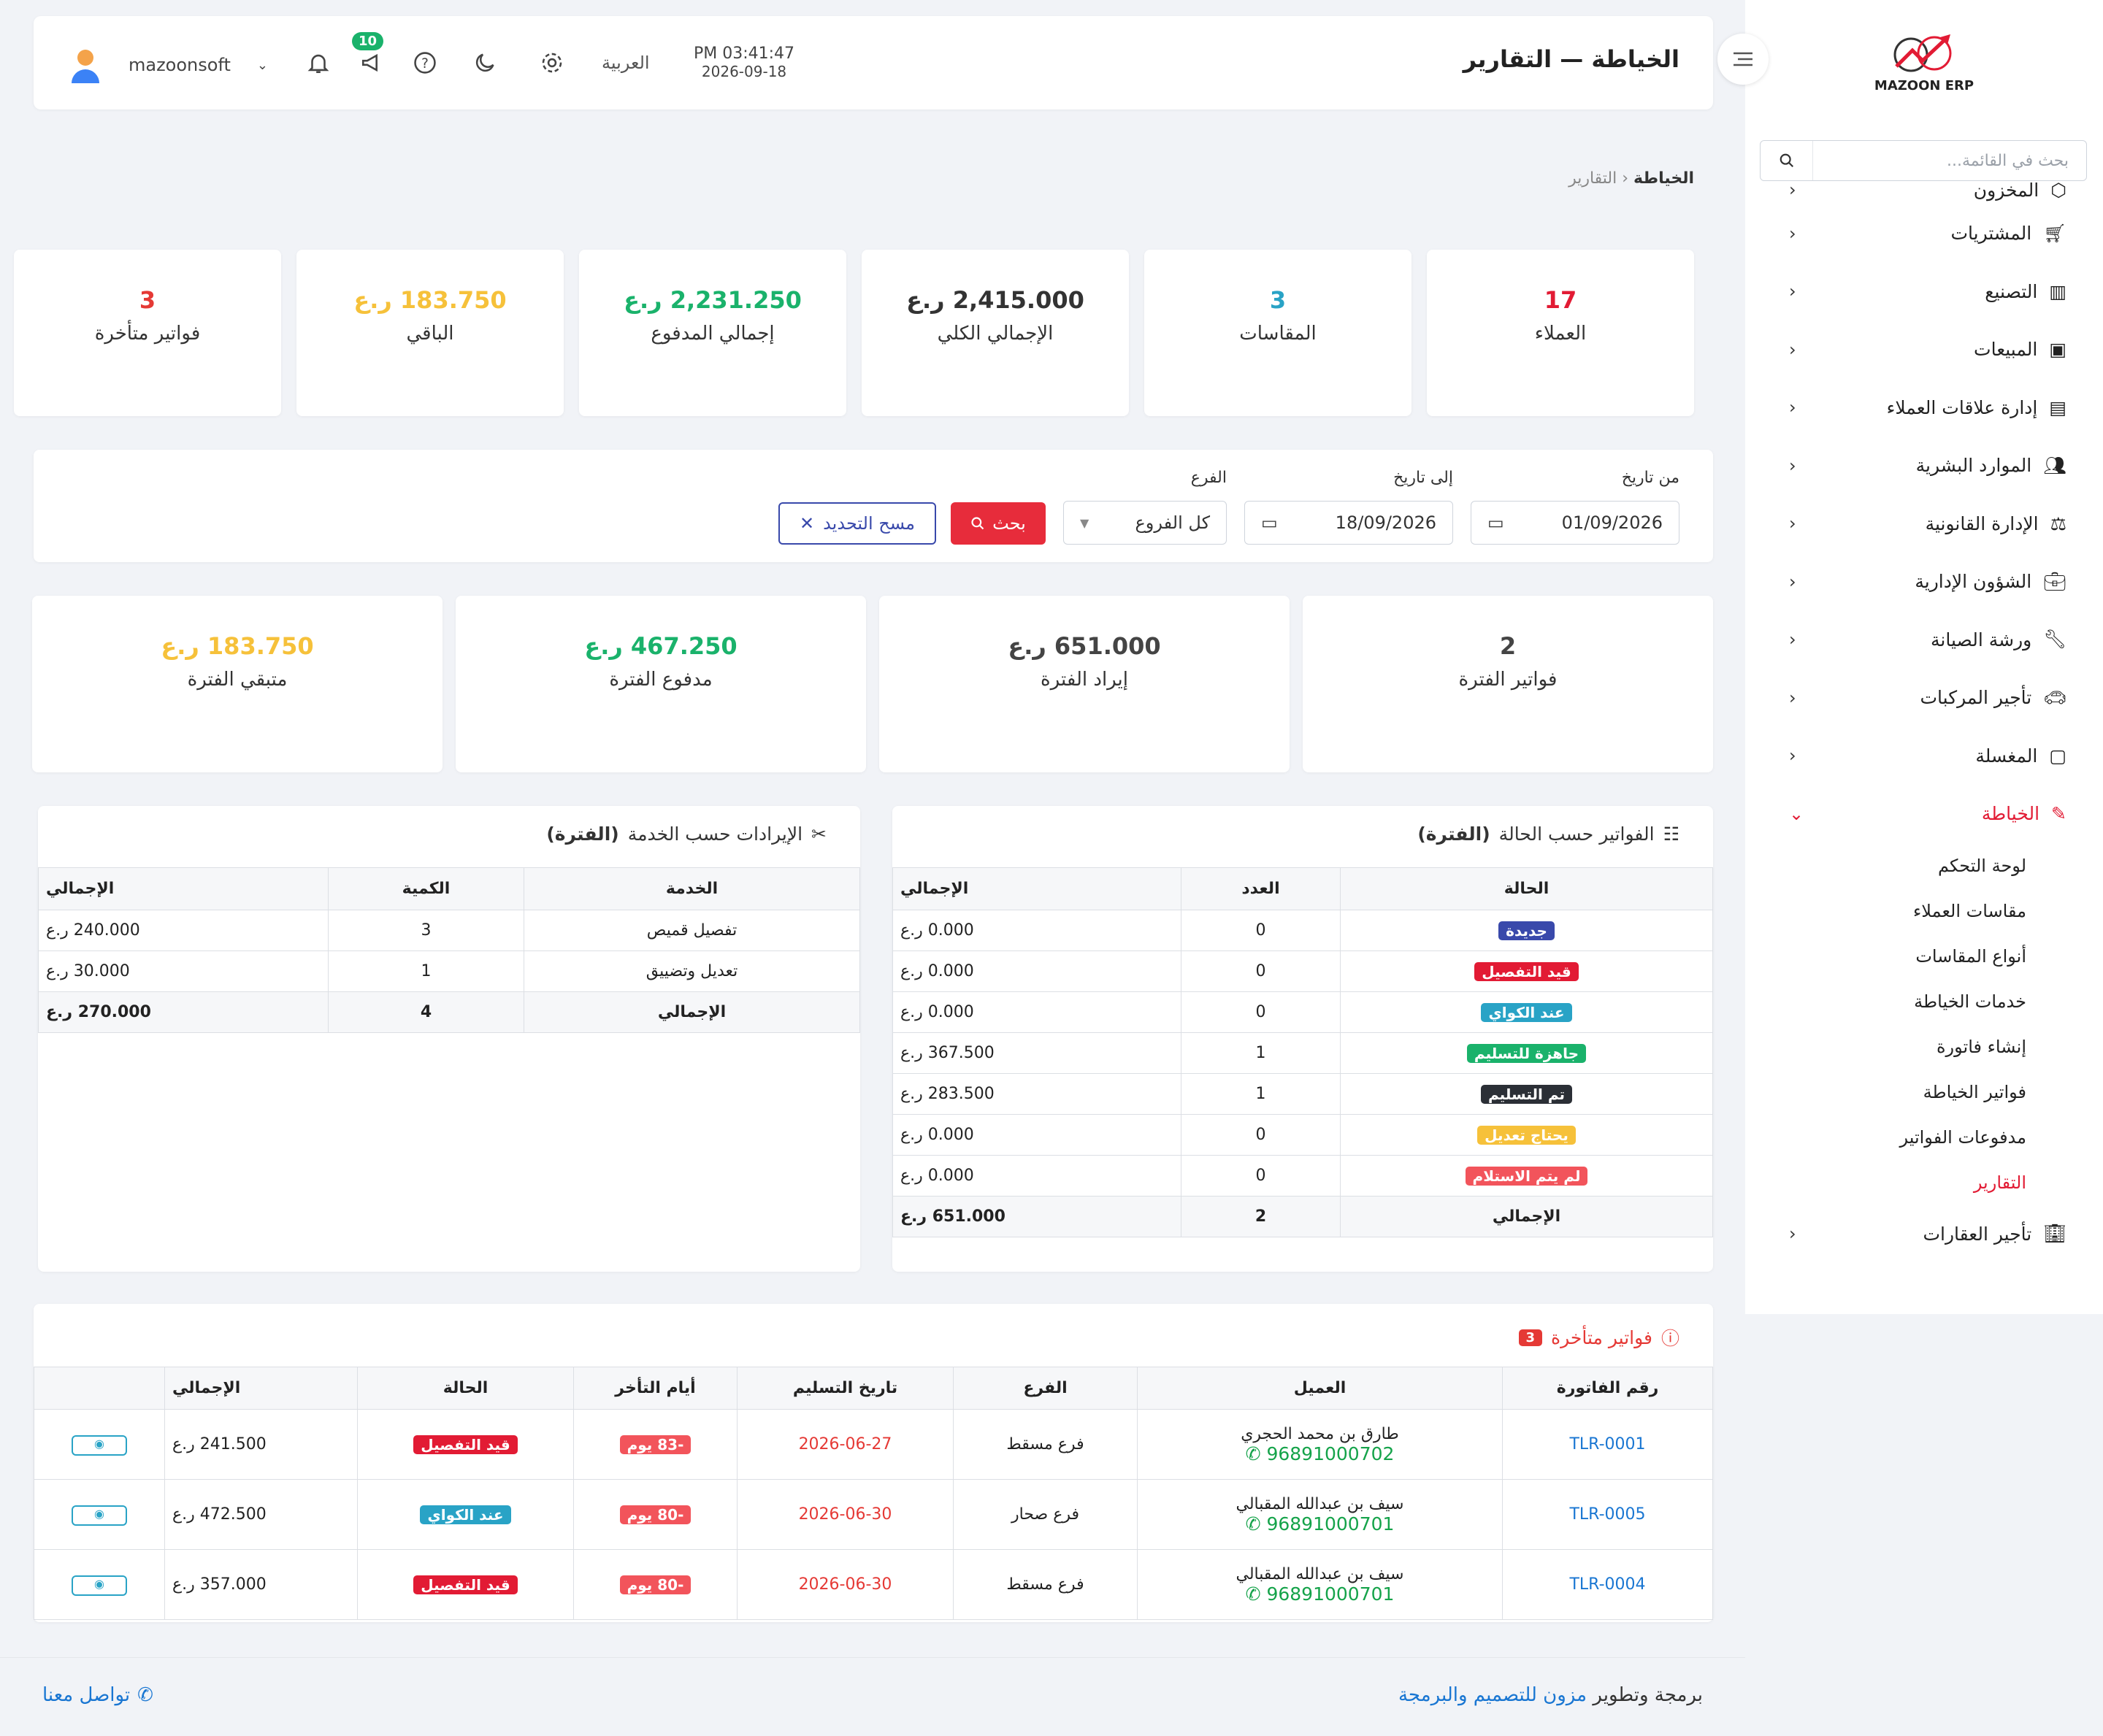 Image resolution: width=2103 pixels, height=1736 pixels. What do you see at coordinates (1607, 1584) in the screenshot?
I see `invoice-number-link: TLR-0004` at bounding box center [1607, 1584].